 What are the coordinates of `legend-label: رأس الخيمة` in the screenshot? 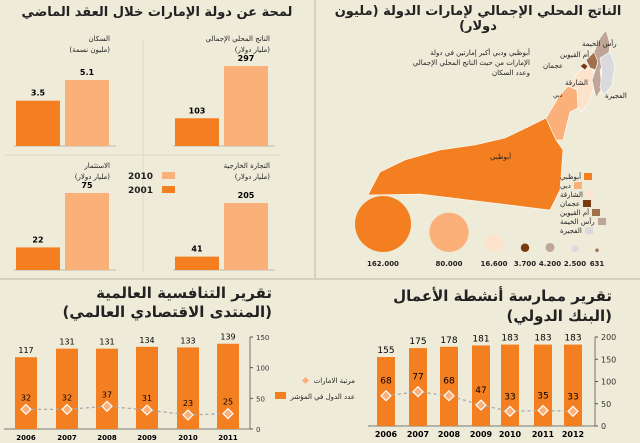 It's located at (577, 221).